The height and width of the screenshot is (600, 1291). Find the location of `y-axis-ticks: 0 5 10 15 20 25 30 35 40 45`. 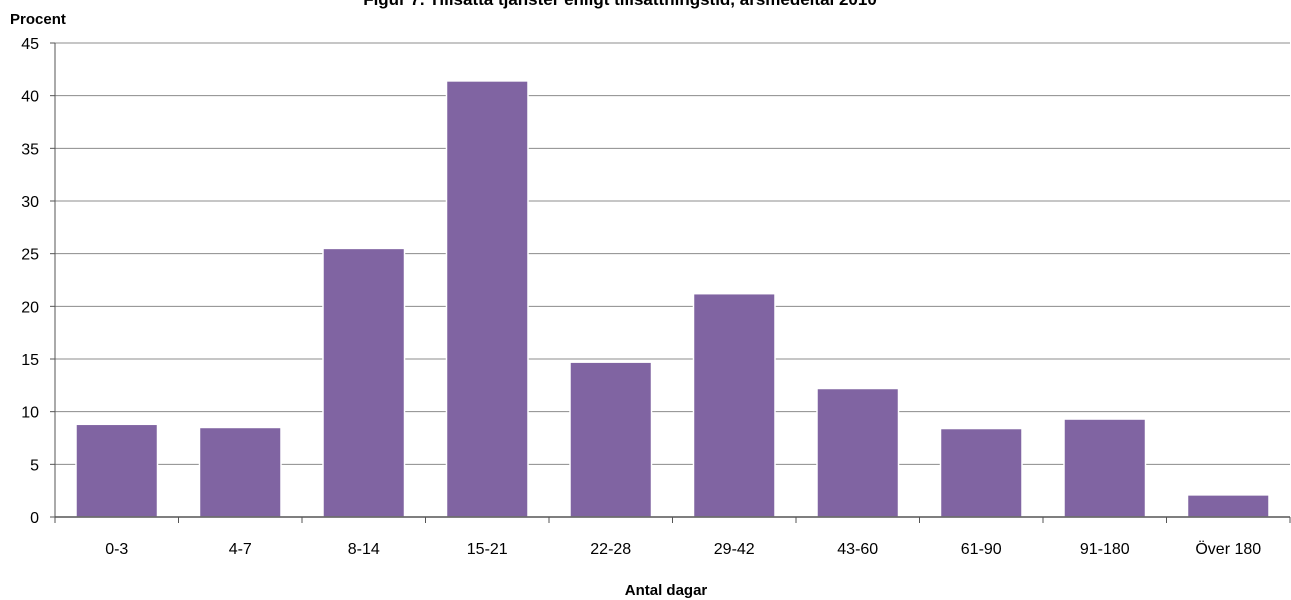

y-axis-ticks: 0 5 10 15 20 25 30 35 40 45 is located at coordinates (38, 281).